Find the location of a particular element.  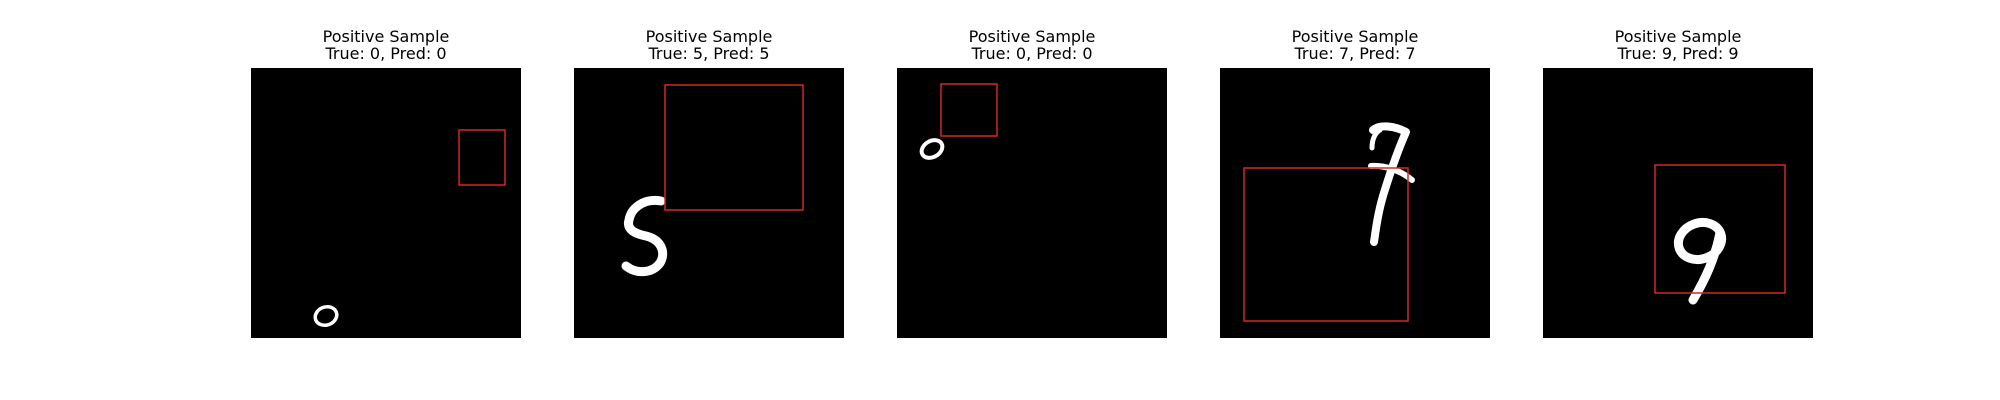

sample-panel-2: Positive Sample True: 5, Pred: 5 is located at coordinates (709, 184).